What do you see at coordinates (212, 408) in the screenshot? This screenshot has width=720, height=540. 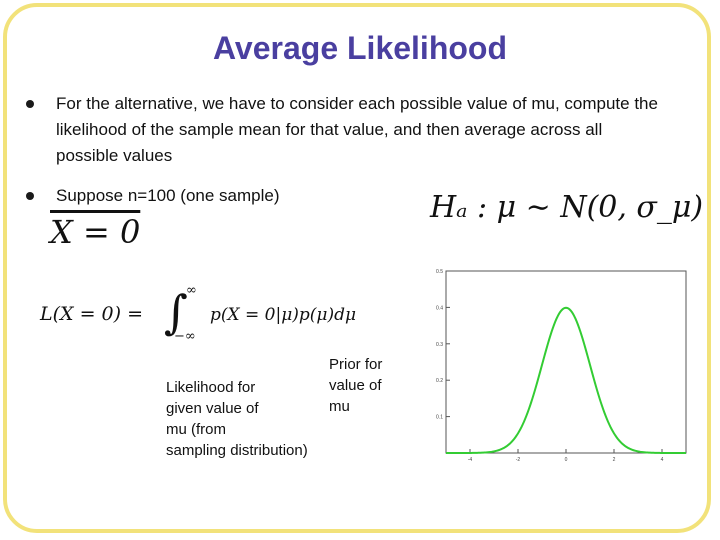 I see `like-line-2: given value of` at bounding box center [212, 408].